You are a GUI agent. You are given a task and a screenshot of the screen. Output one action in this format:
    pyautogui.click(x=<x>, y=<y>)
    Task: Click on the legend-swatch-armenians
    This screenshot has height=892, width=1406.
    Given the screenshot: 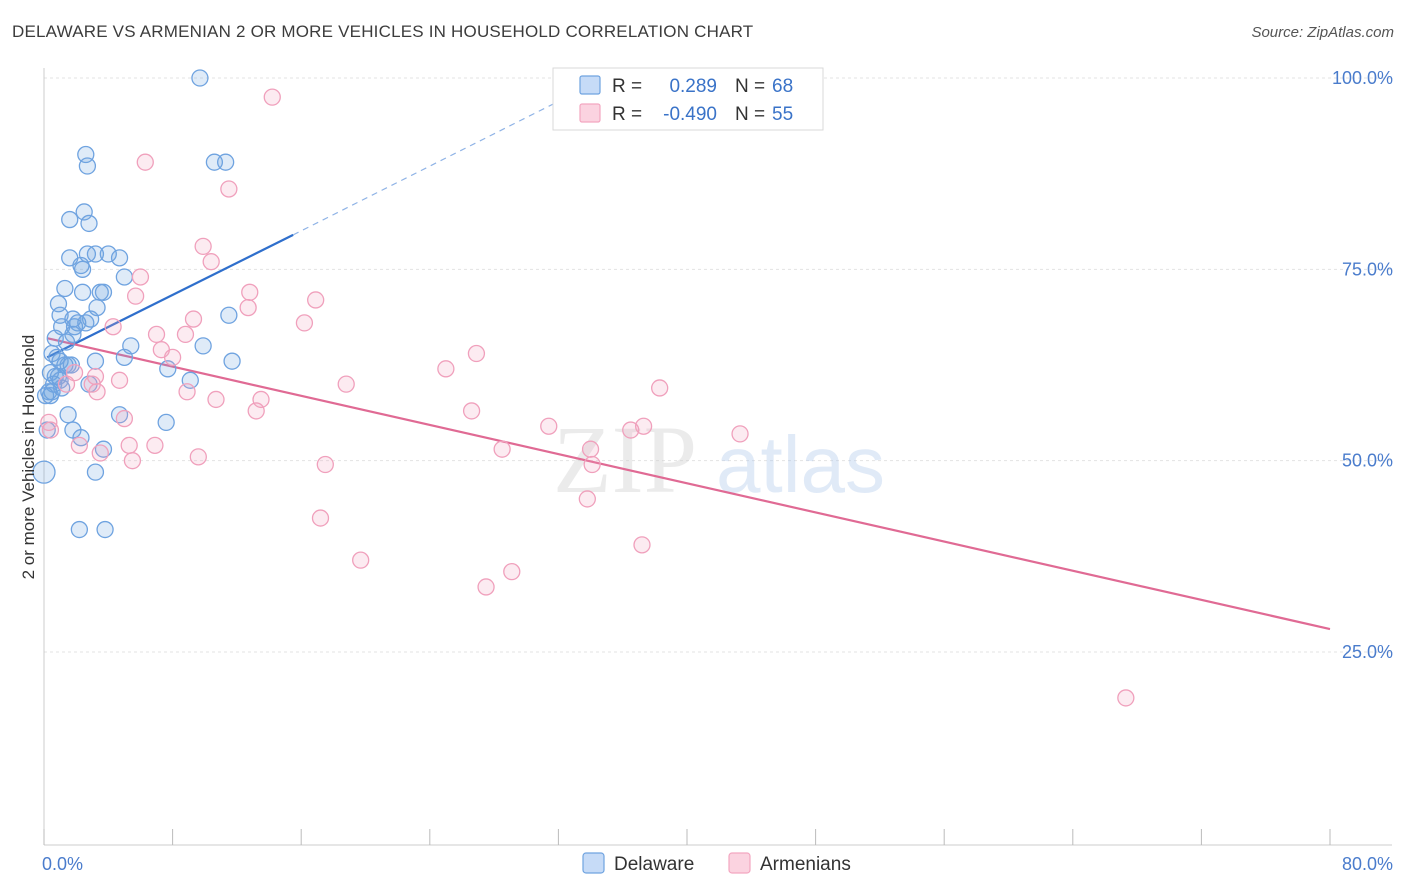 What is the action you would take?
    pyautogui.click(x=739, y=863)
    